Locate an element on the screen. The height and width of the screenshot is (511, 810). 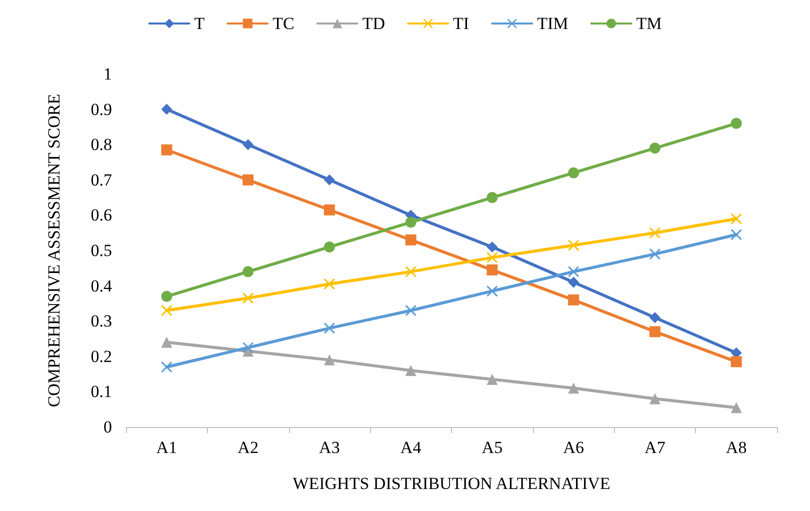
x-tick-label: A2 is located at coordinates (248, 447).